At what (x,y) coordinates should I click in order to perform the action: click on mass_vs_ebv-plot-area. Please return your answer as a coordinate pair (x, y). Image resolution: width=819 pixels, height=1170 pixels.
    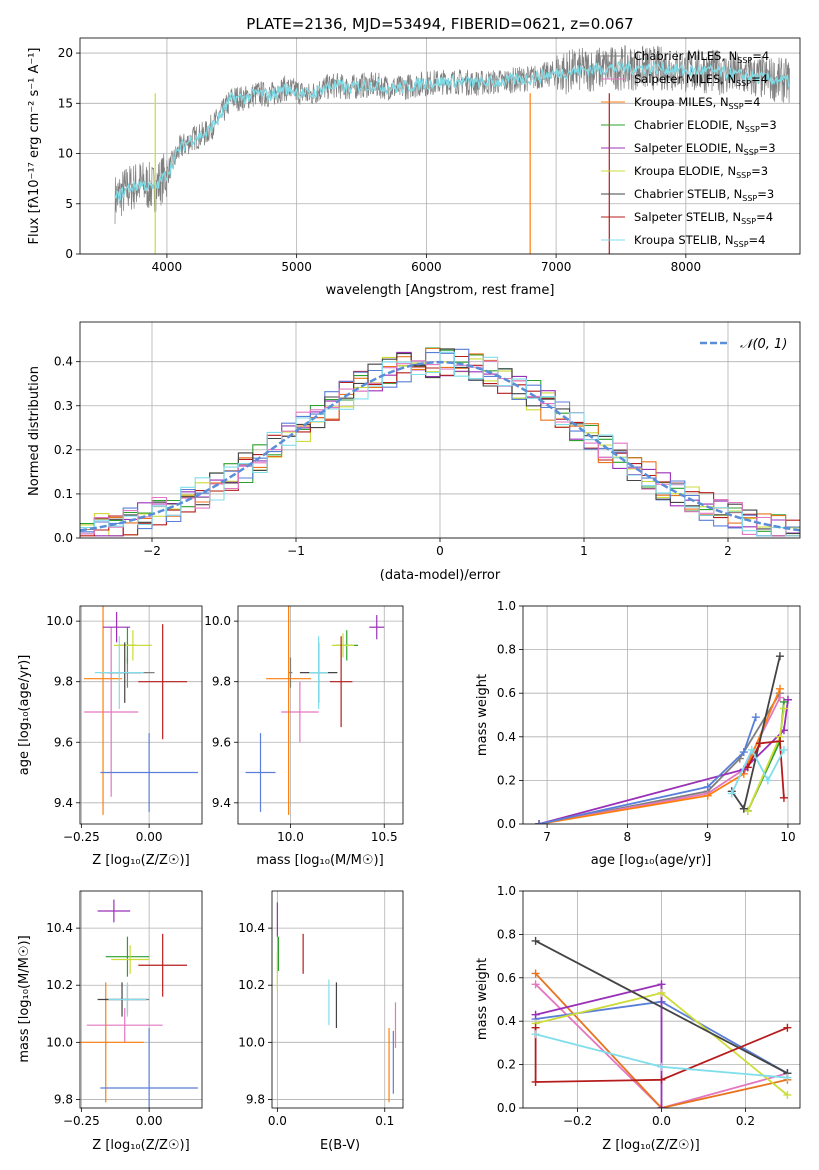
    Looking at the image, I should click on (336, 1002).